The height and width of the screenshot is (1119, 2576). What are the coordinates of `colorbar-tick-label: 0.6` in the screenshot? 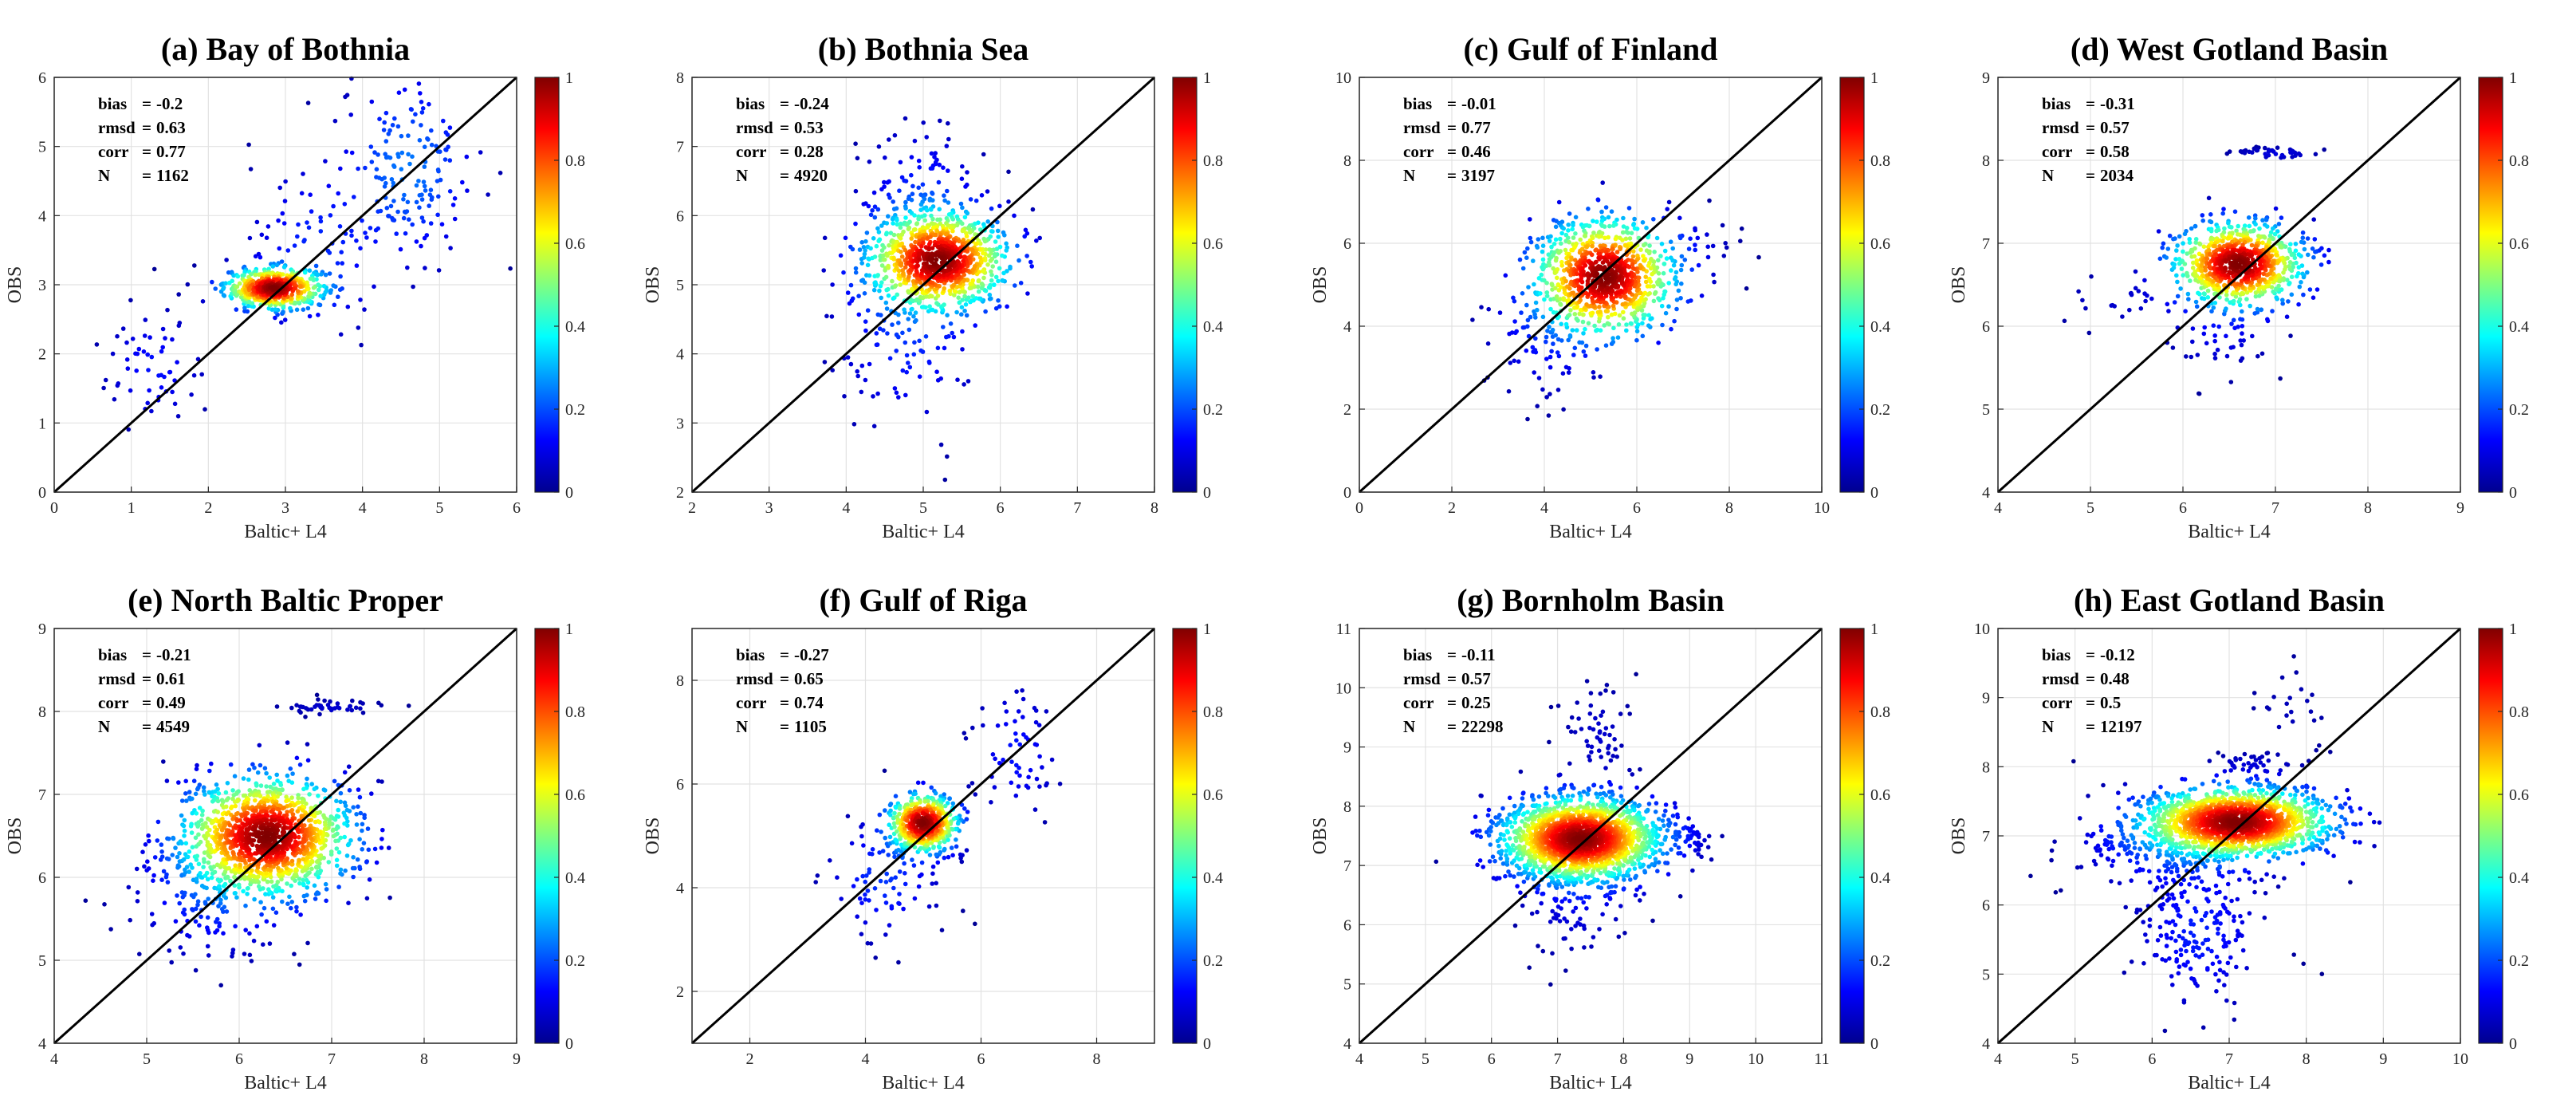 It's located at (1880, 244).